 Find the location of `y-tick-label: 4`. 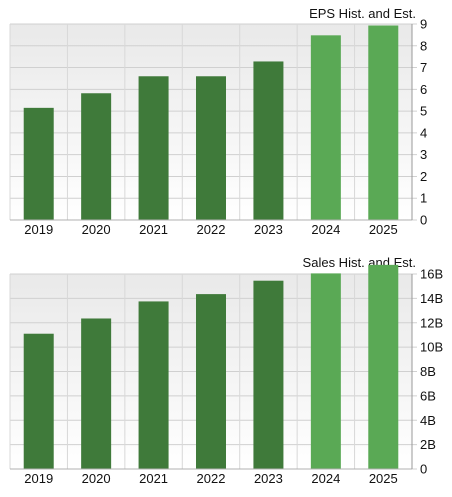

y-tick-label: 4 is located at coordinates (423, 132).